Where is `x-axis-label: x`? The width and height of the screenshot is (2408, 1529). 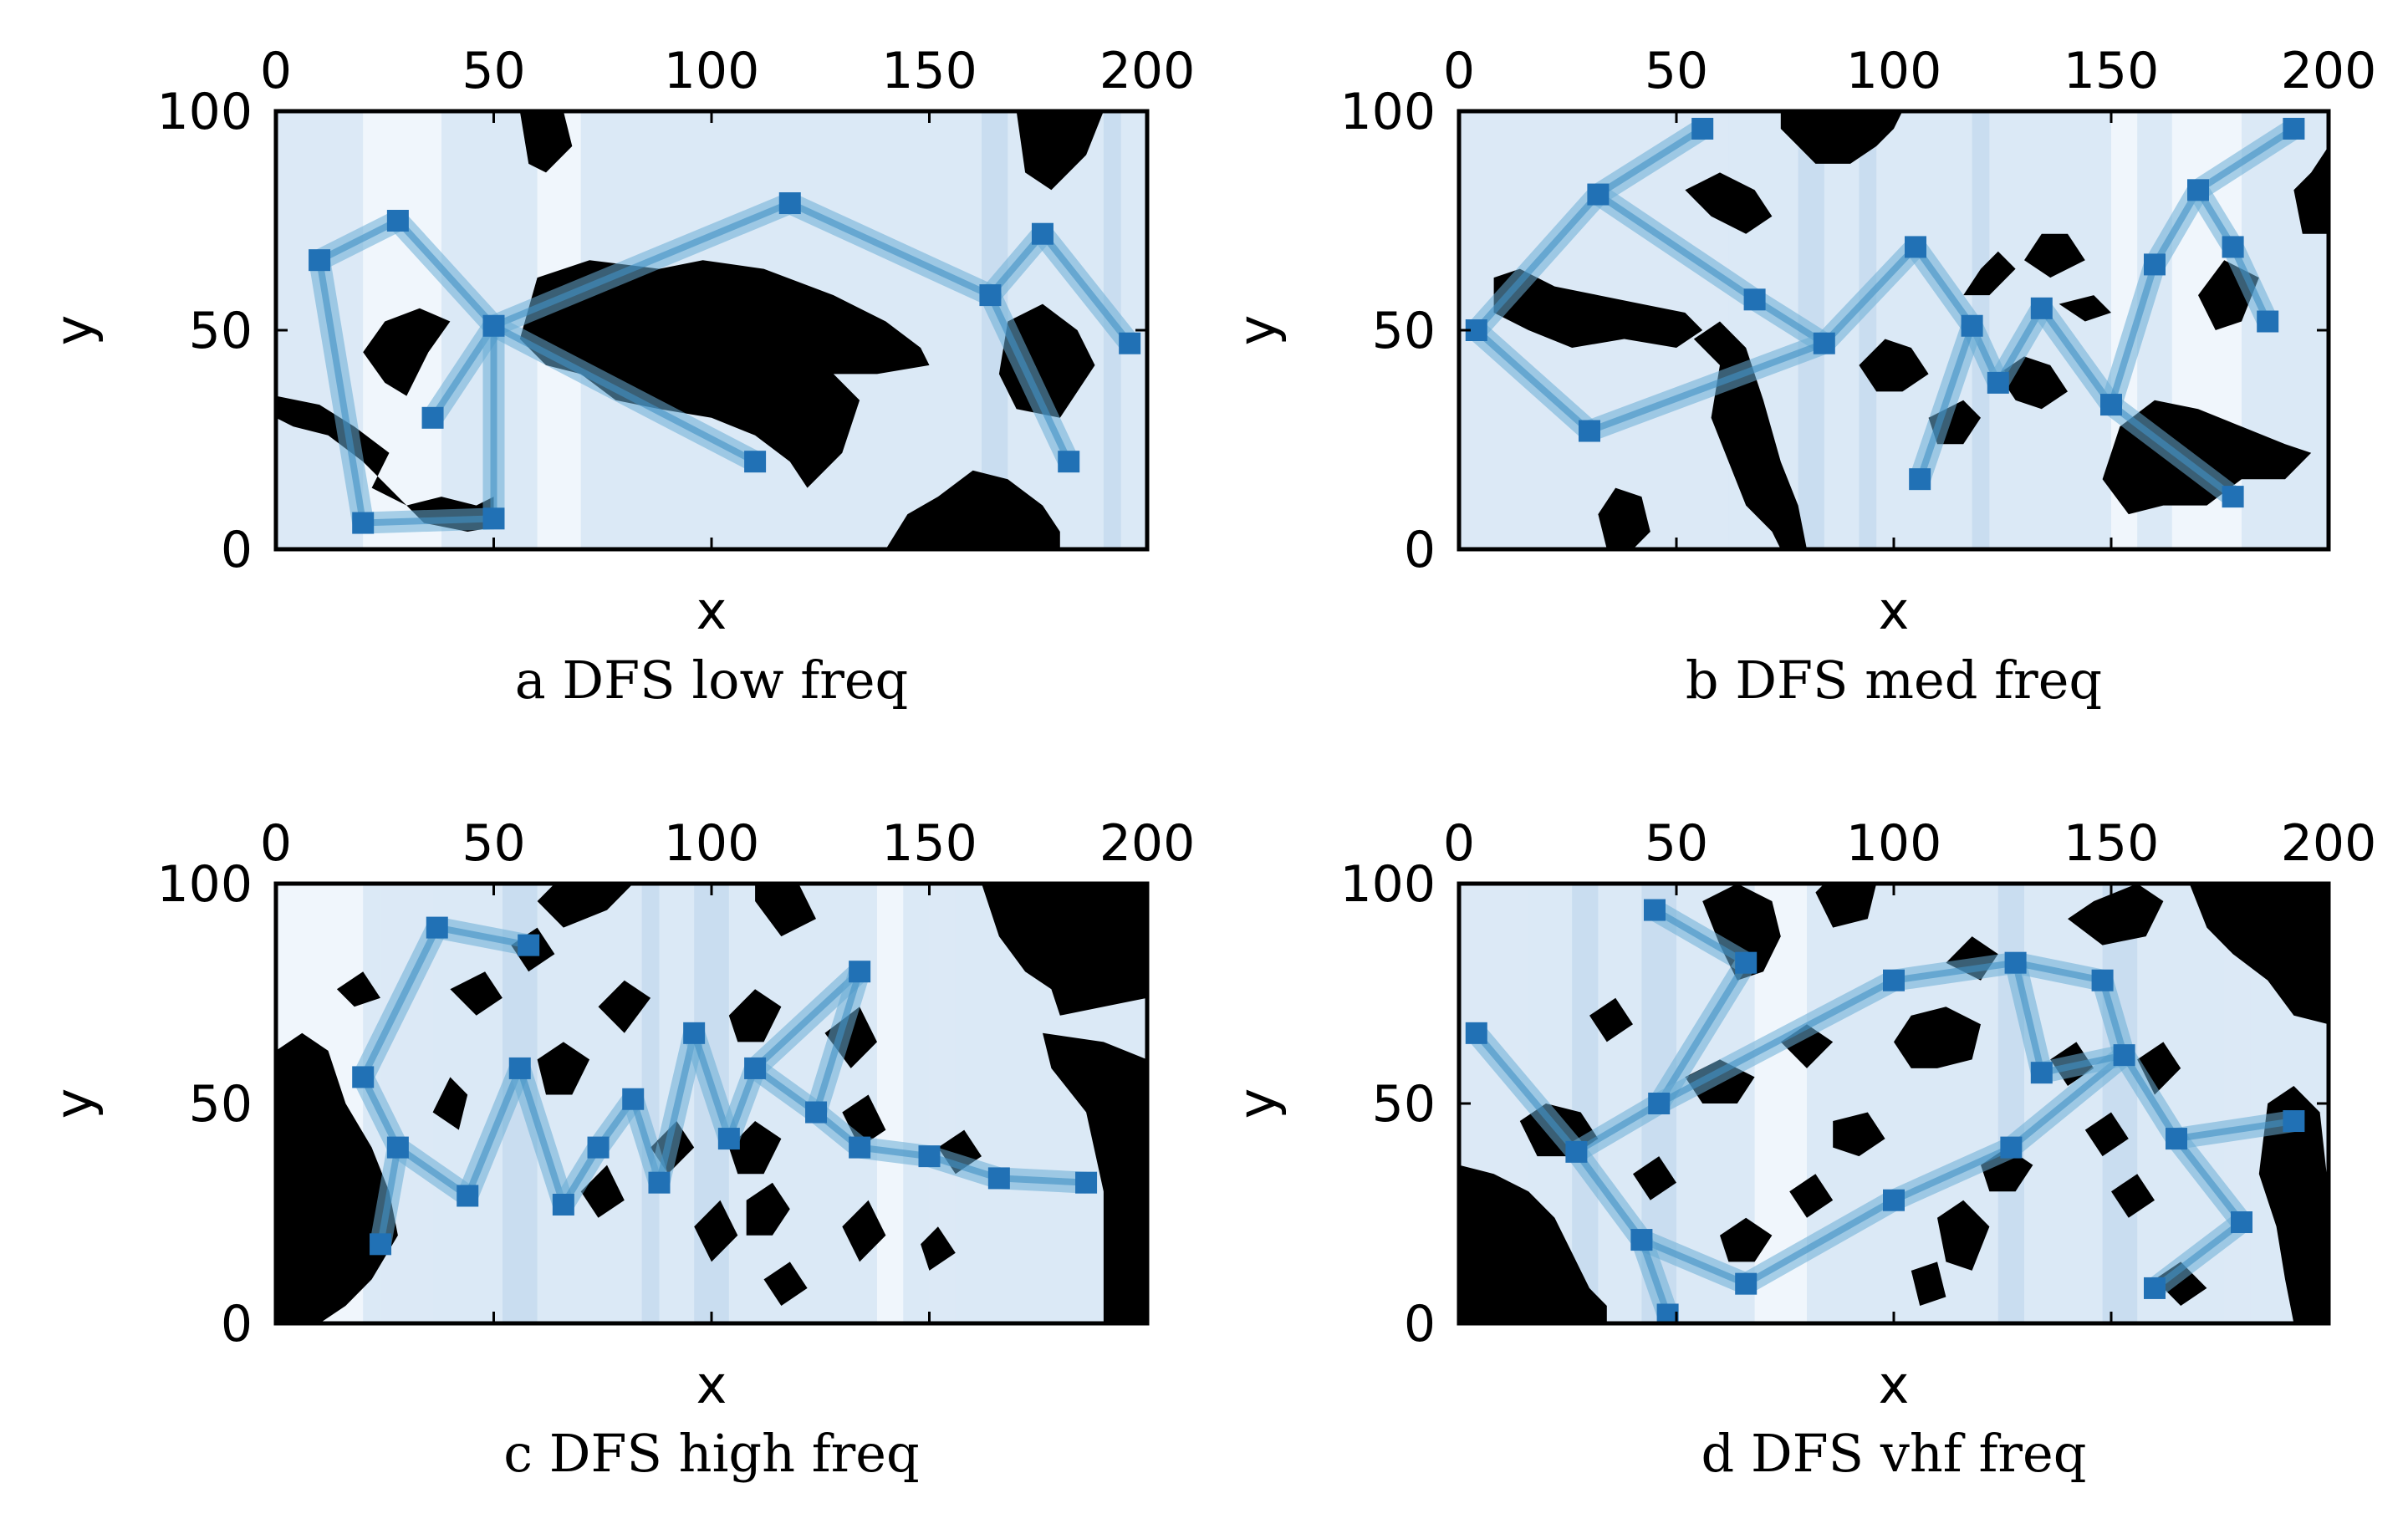 x-axis-label: x is located at coordinates (1894, 1384).